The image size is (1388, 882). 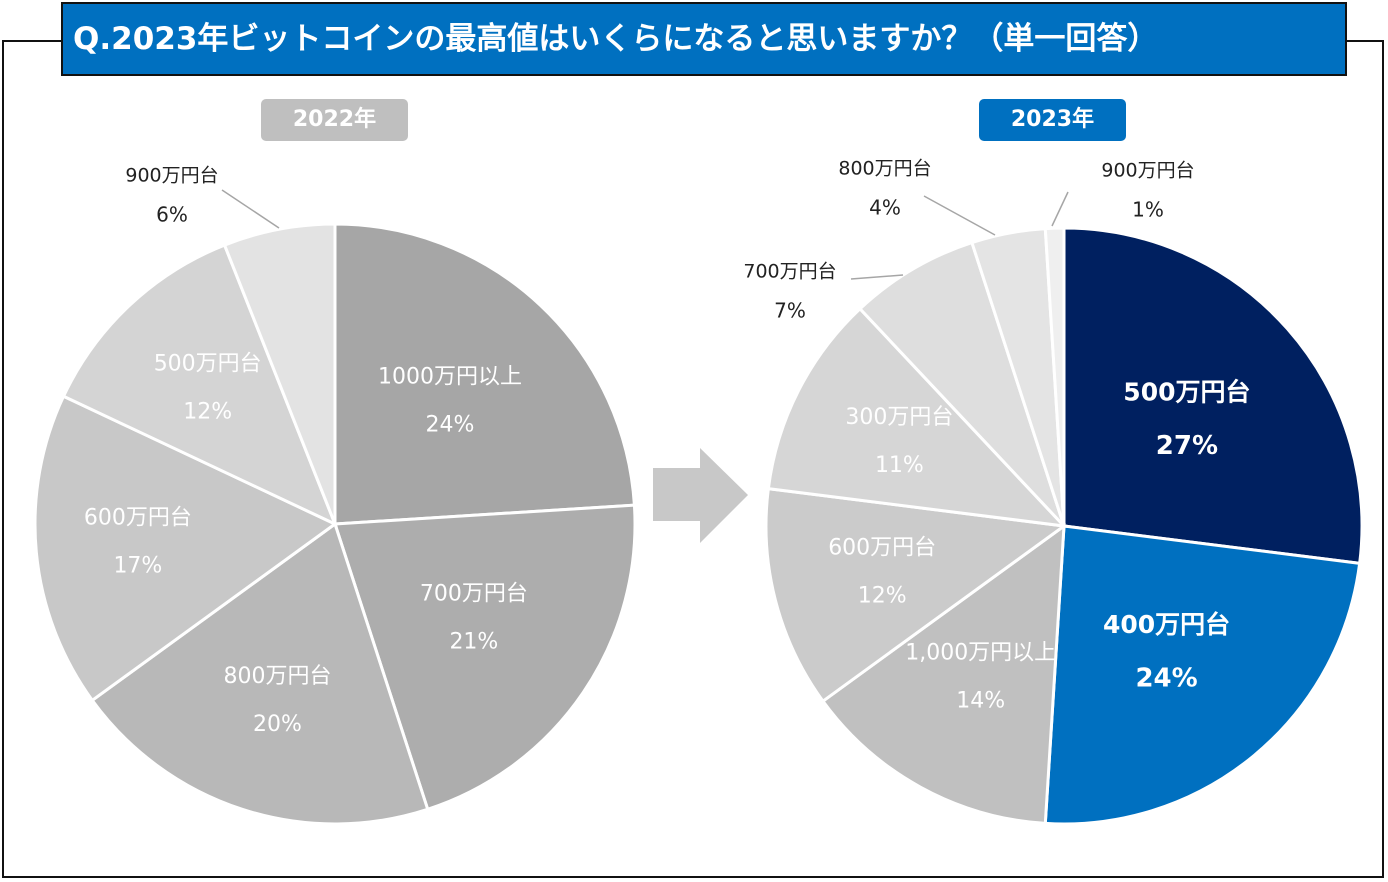 I want to click on pie2022-label-500: 500万円台, so click(x=208, y=363).